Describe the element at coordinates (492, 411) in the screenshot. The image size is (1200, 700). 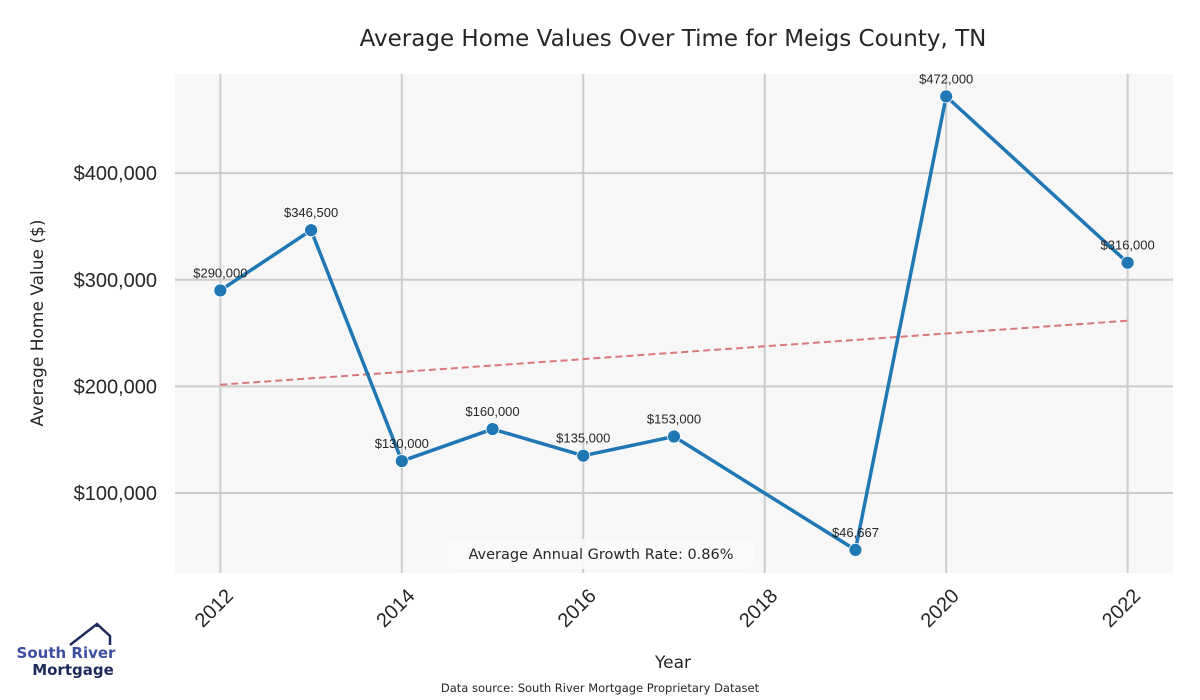
I see `data-label: $160,000` at that location.